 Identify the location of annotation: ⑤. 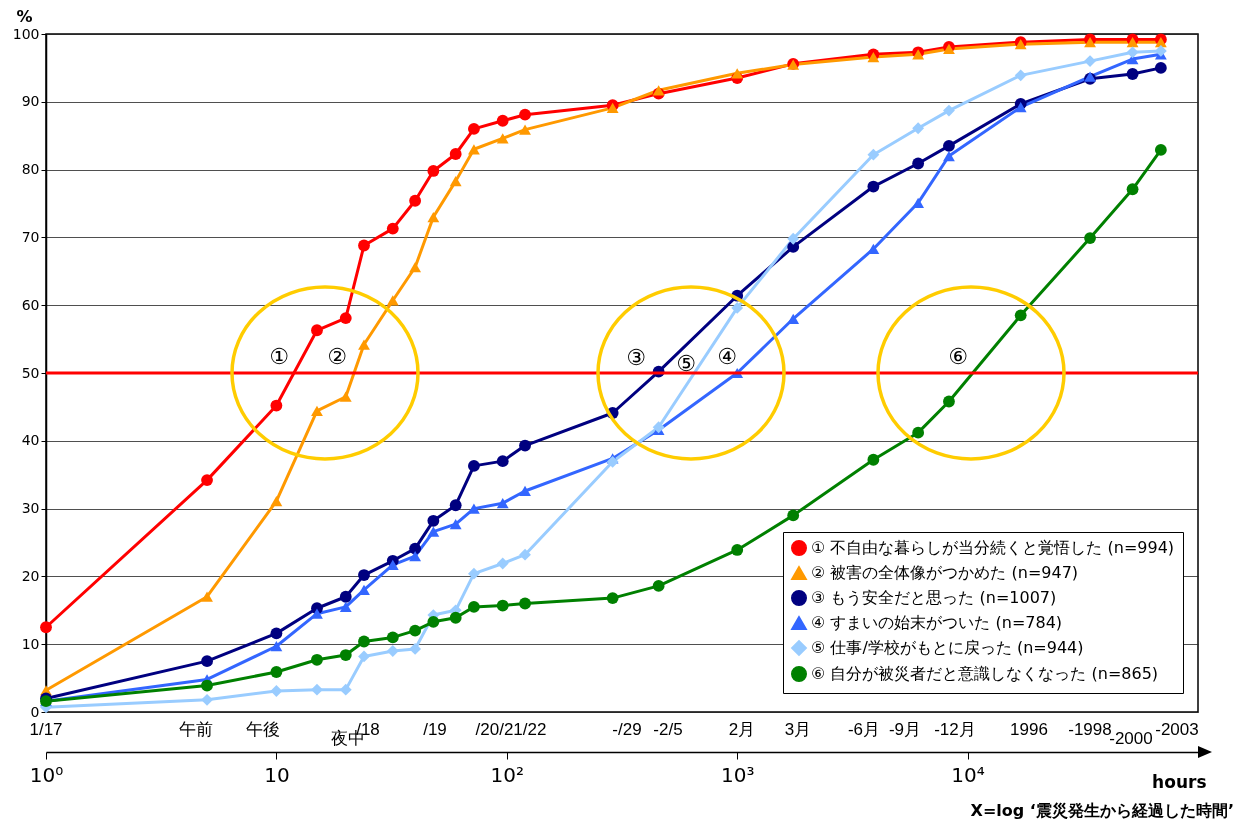
(686, 363).